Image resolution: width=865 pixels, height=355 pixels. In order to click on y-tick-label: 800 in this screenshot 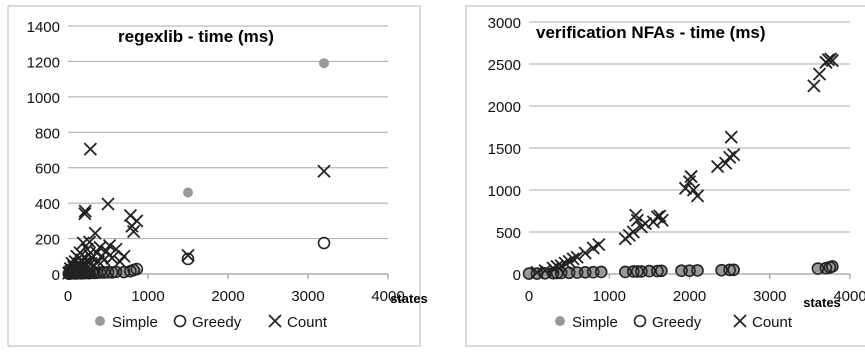, I will do `click(47, 133)`.